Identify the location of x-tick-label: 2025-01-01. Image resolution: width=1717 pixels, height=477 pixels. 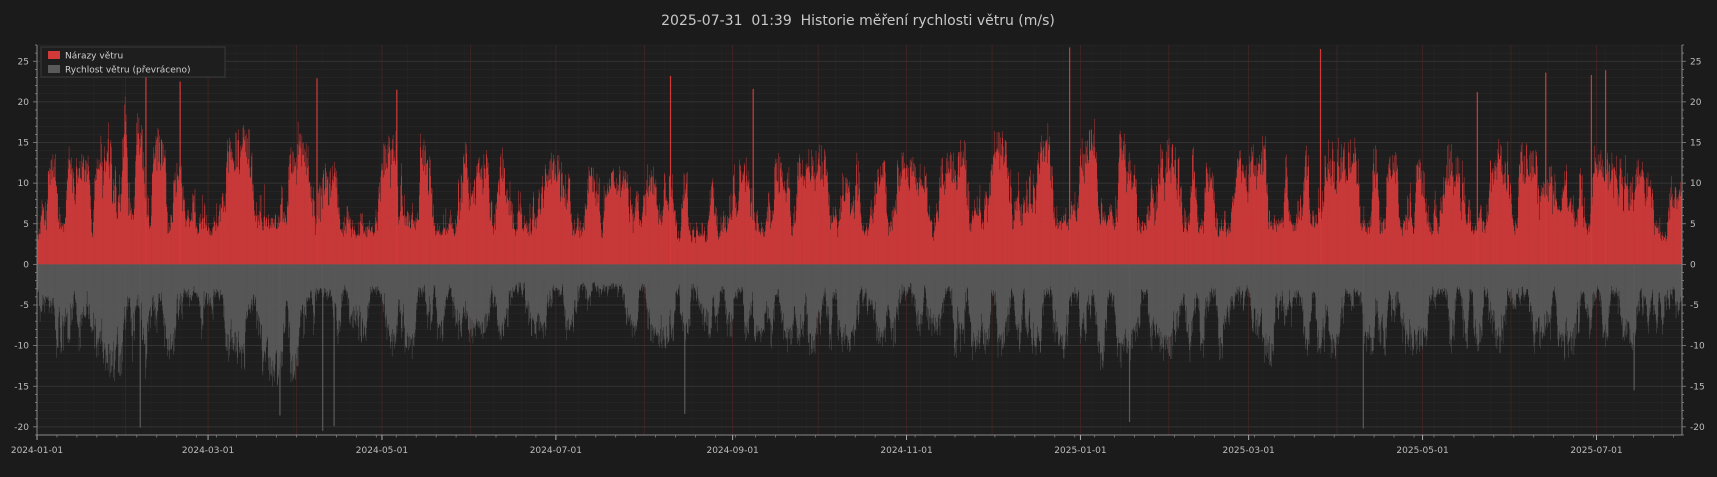
(1080, 451).